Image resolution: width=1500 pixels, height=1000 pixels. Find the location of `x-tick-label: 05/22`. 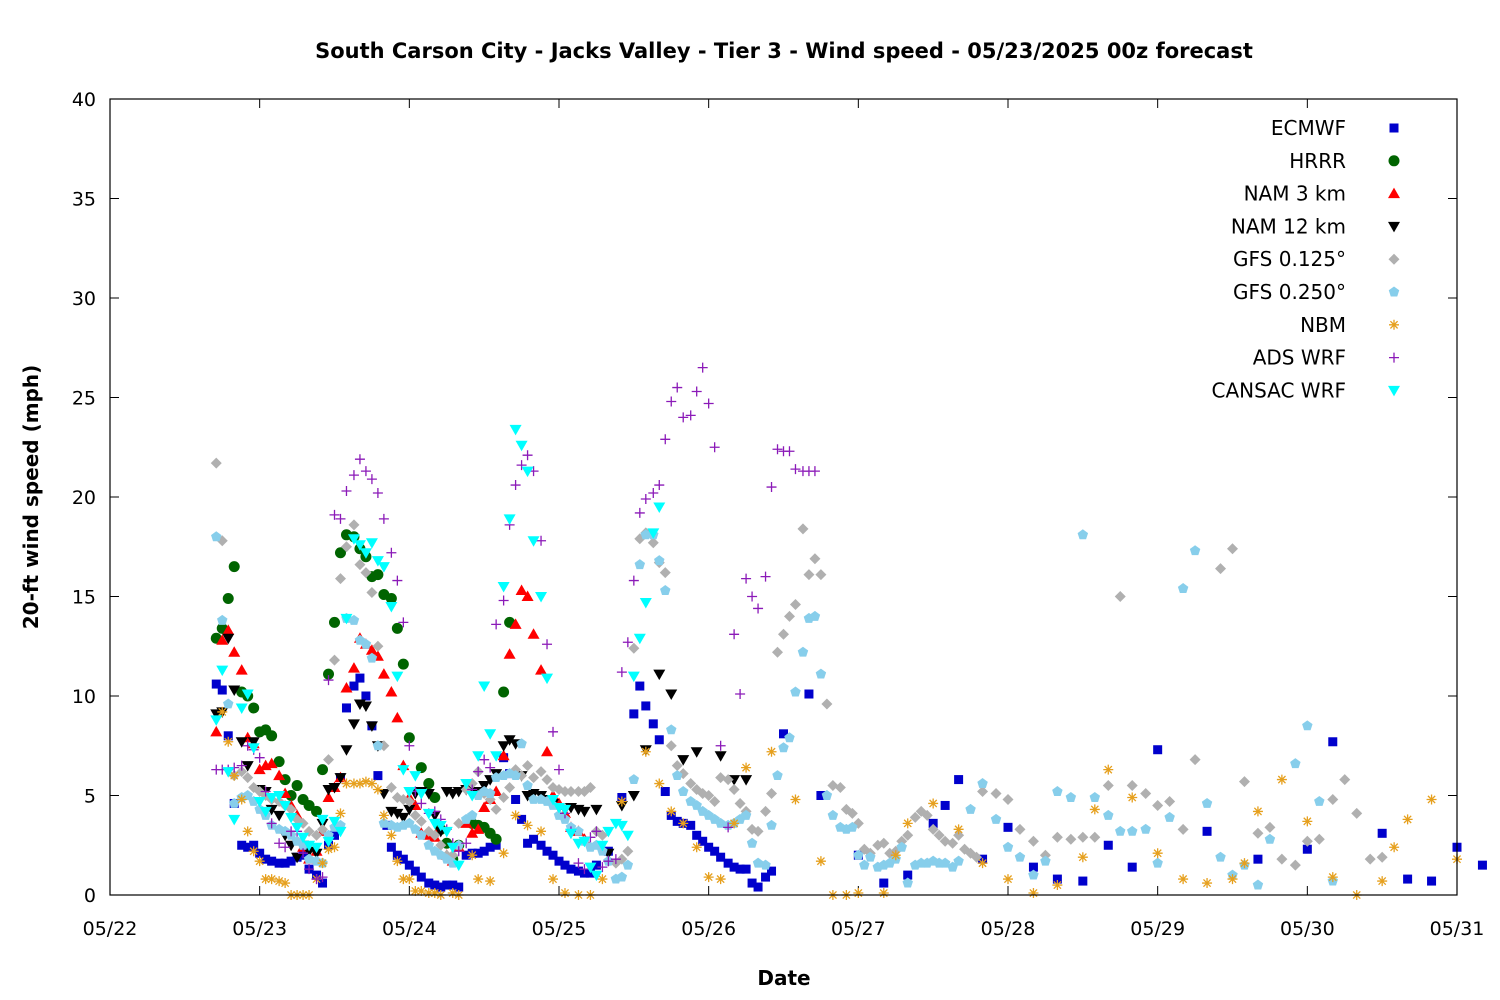

x-tick-label: 05/22 is located at coordinates (110, 929).